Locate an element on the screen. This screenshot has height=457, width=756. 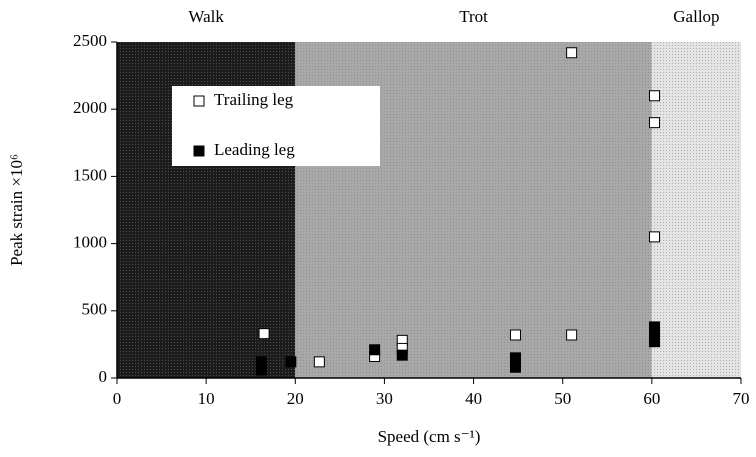
region-texture is located at coordinates (696, 210).